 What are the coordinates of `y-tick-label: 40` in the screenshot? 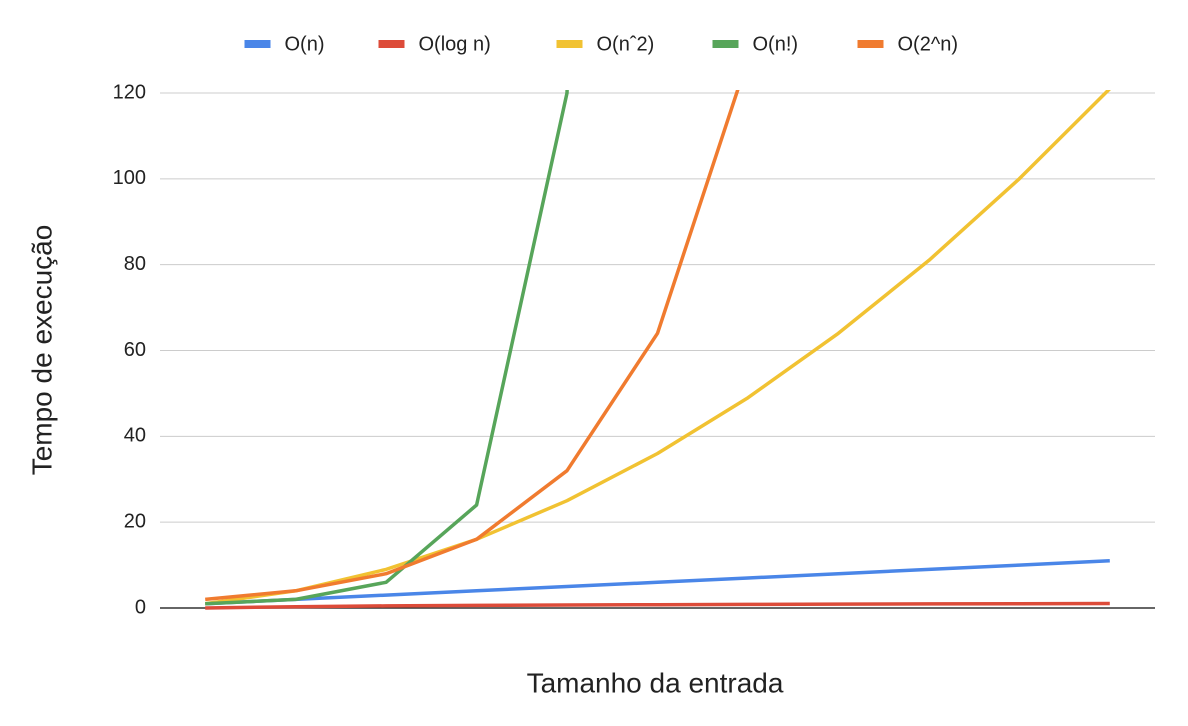 It's located at (135, 436).